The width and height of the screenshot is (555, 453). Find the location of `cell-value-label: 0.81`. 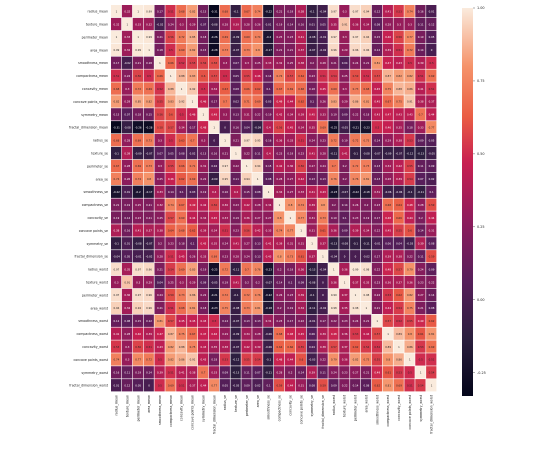

cell-value-label: 0.81 is located at coordinates (366, 102).